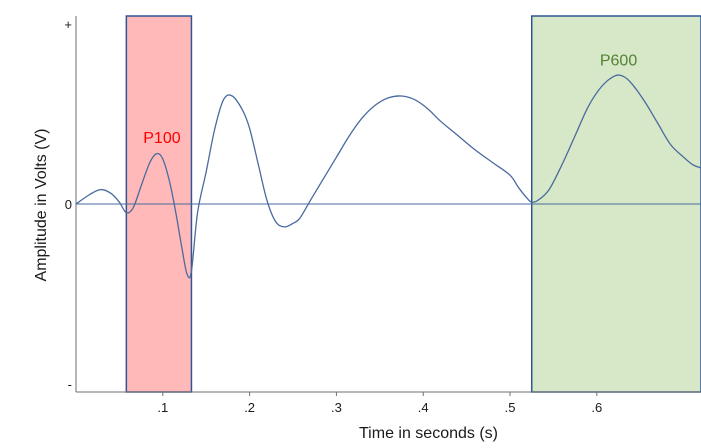 This screenshot has height=448, width=701. I want to click on region-label-p600: P600, so click(618, 60).